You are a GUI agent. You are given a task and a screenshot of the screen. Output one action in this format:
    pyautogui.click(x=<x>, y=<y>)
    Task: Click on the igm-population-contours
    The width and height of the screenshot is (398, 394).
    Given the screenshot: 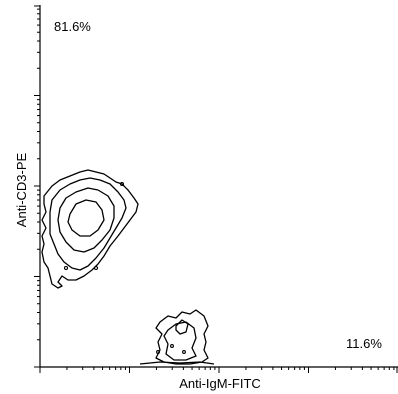 What is the action you would take?
    pyautogui.click(x=177, y=337)
    